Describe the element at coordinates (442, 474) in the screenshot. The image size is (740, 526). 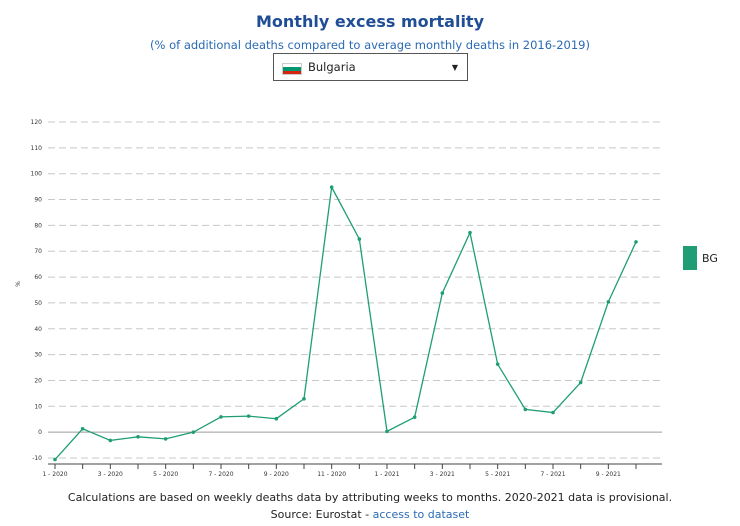
I see `x-tick-label: 3 - 2021` at that location.